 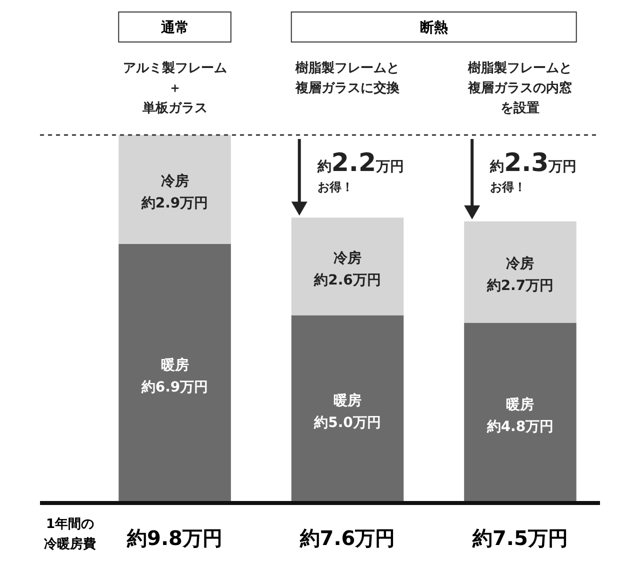 What do you see at coordinates (70, 534) in the screenshot?
I see `text: 1年間の冷暖房費` at bounding box center [70, 534].